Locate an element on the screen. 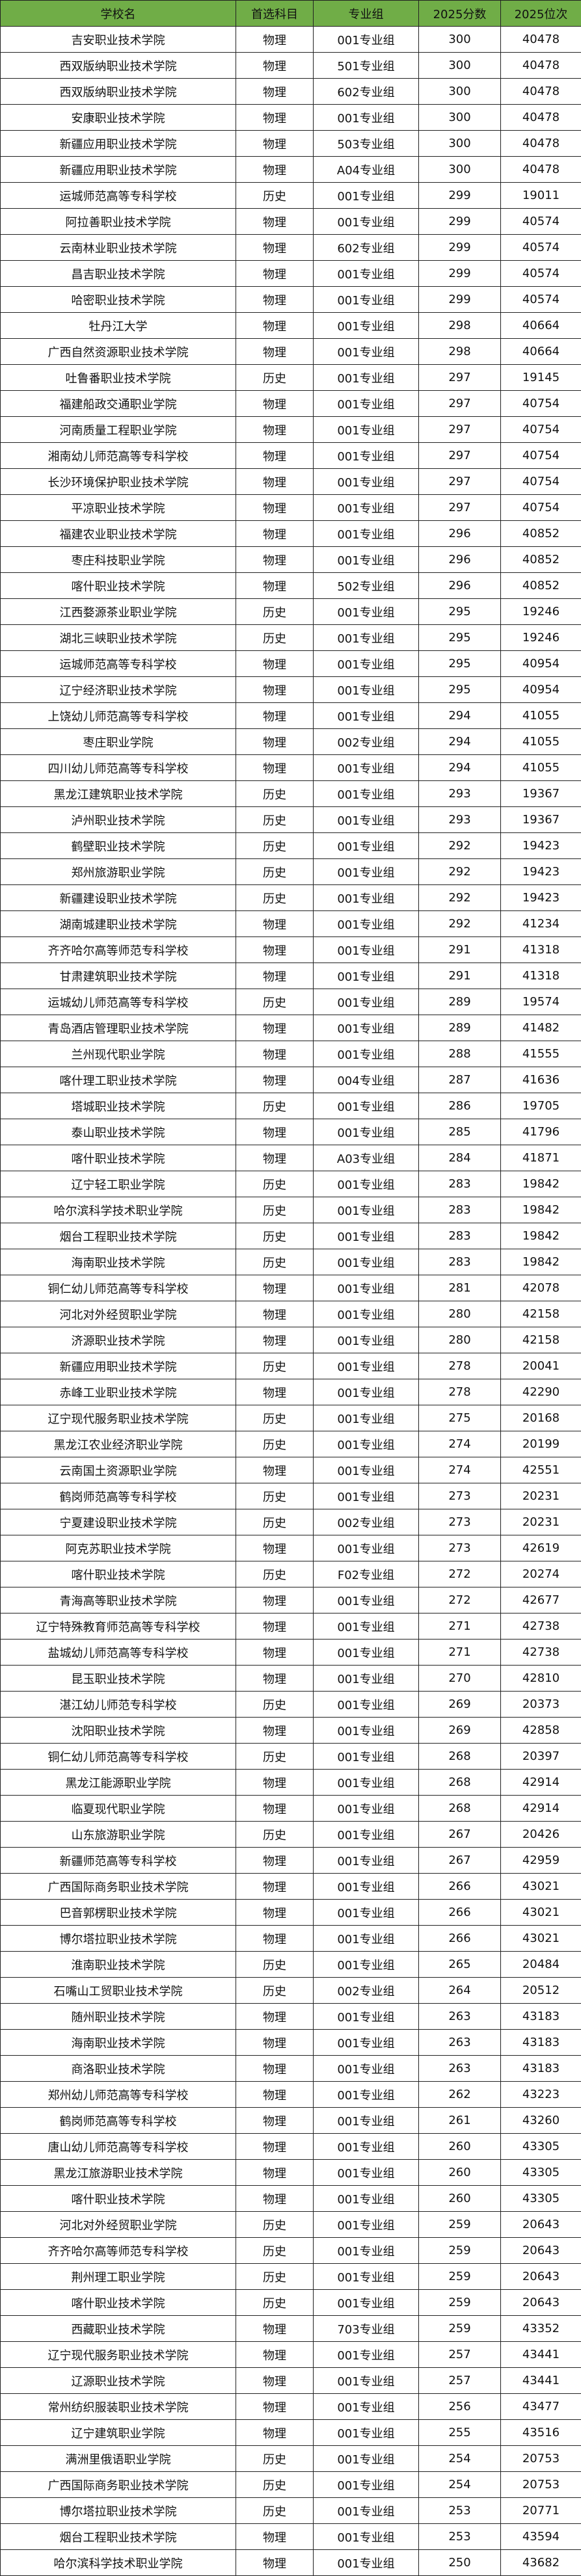  table-row: 赤峰工业职业技术学院 物理 001专业组 278 42290 is located at coordinates (290, 1392).